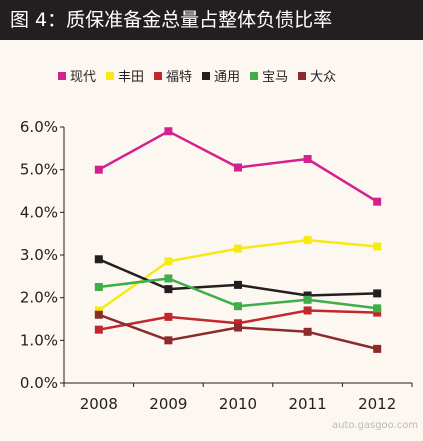 The width and height of the screenshot is (423, 441). I want to click on legend-label: 现代, so click(83, 77).